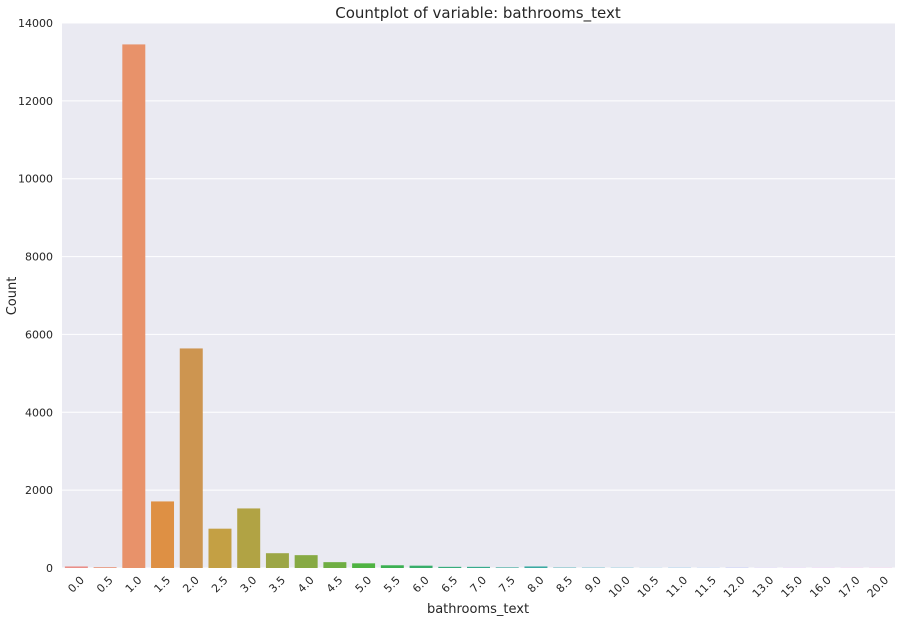 The width and height of the screenshot is (905, 623). What do you see at coordinates (277, 585) in the screenshot?
I see `x-tick-label: 3.5` at bounding box center [277, 585].